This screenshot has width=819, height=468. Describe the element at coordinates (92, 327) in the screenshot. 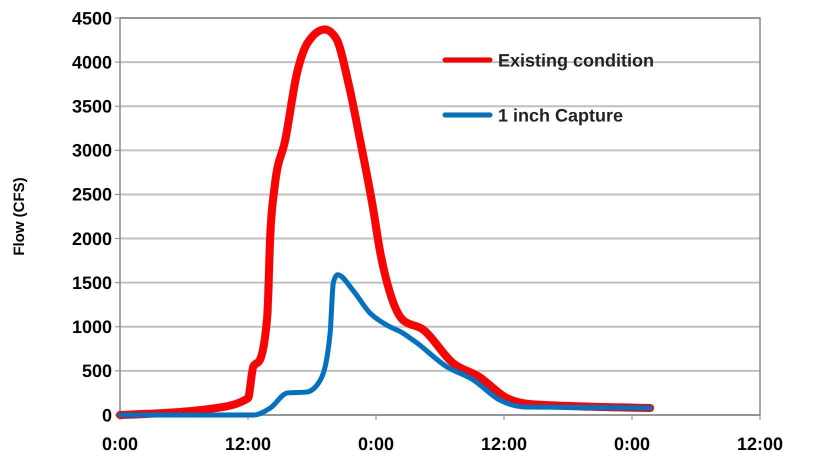

I see `y-tick-label: 1000` at that location.